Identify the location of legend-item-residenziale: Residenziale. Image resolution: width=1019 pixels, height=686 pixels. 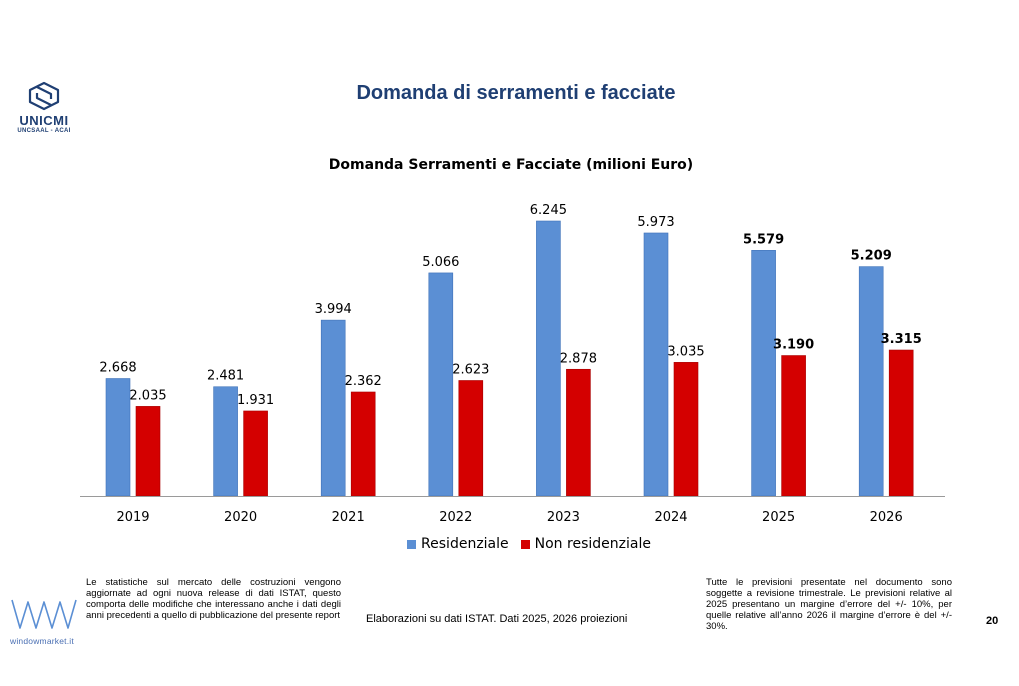
(458, 544).